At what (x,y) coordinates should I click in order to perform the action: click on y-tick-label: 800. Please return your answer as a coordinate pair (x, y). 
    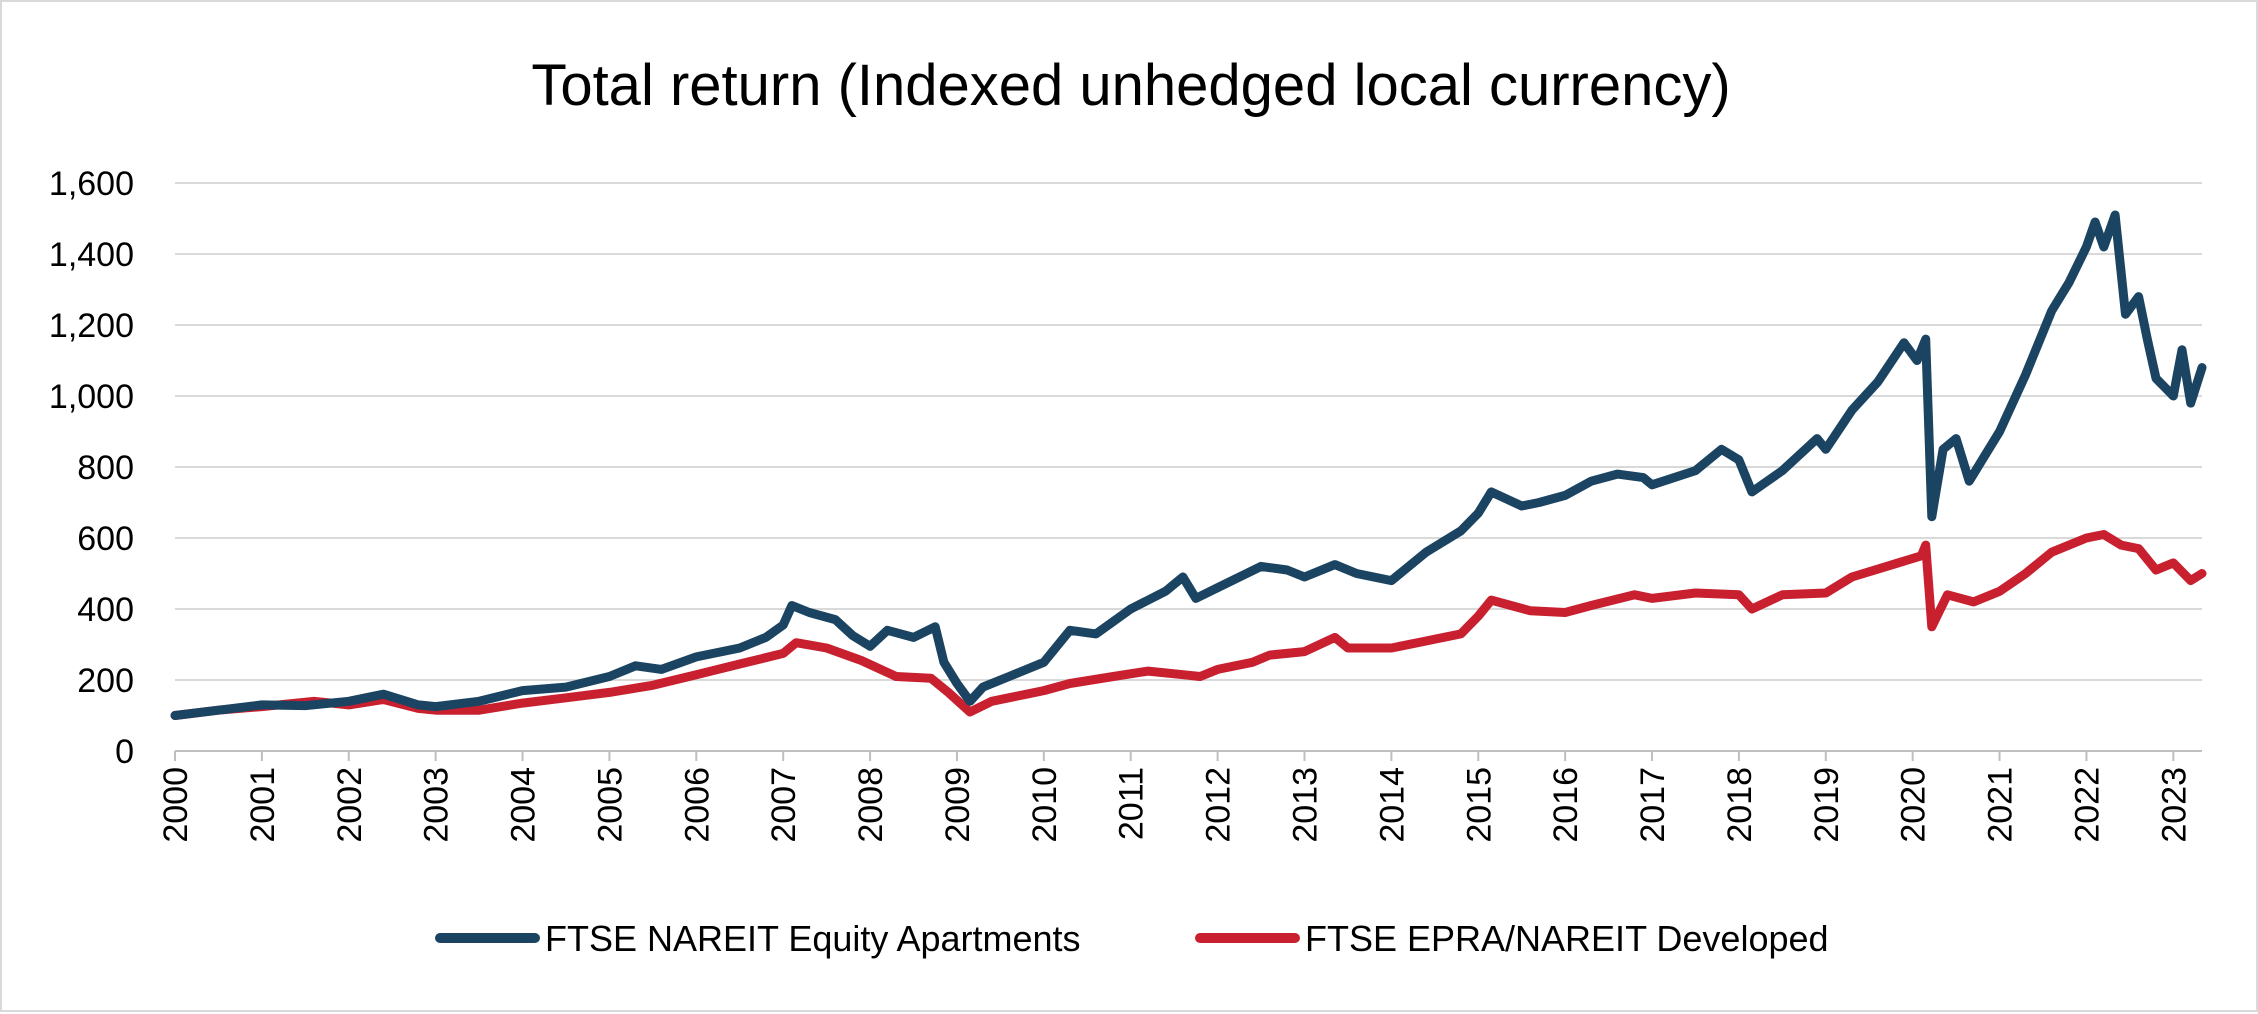
    Looking at the image, I should click on (105, 468).